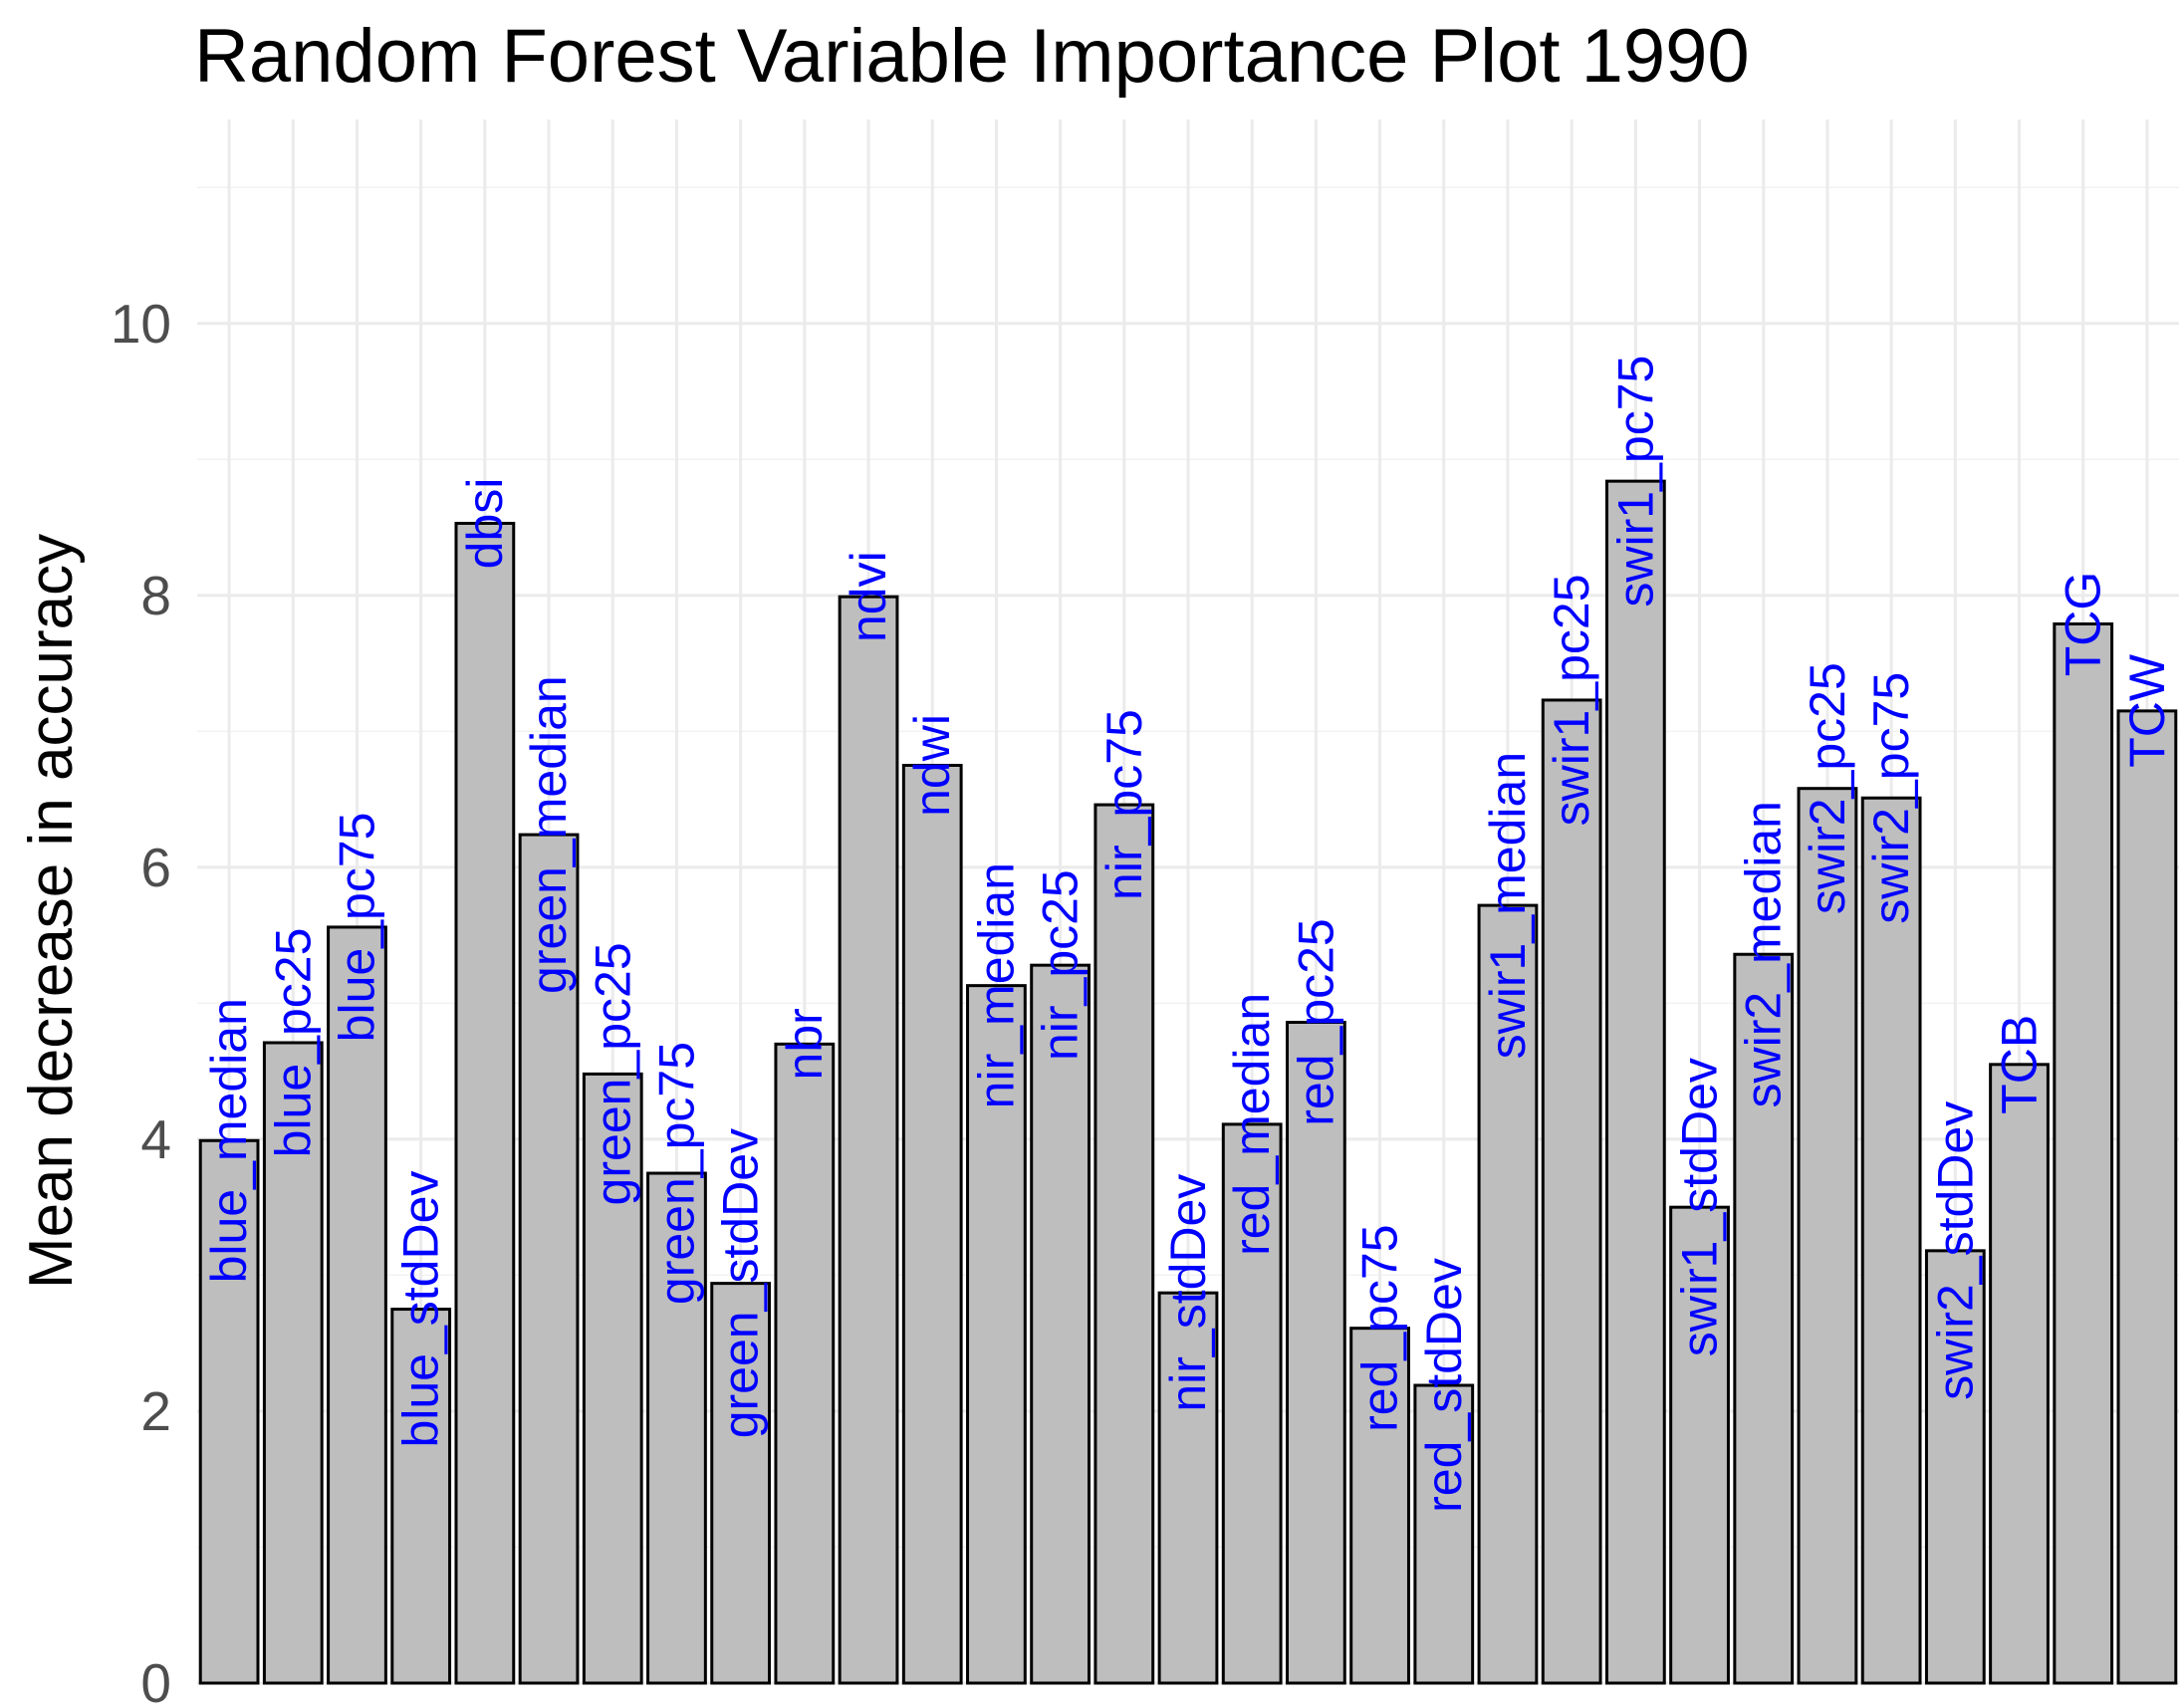  I want to click on bar-label-swir2_pc75: swir2_pc75, so click(1891, 798).